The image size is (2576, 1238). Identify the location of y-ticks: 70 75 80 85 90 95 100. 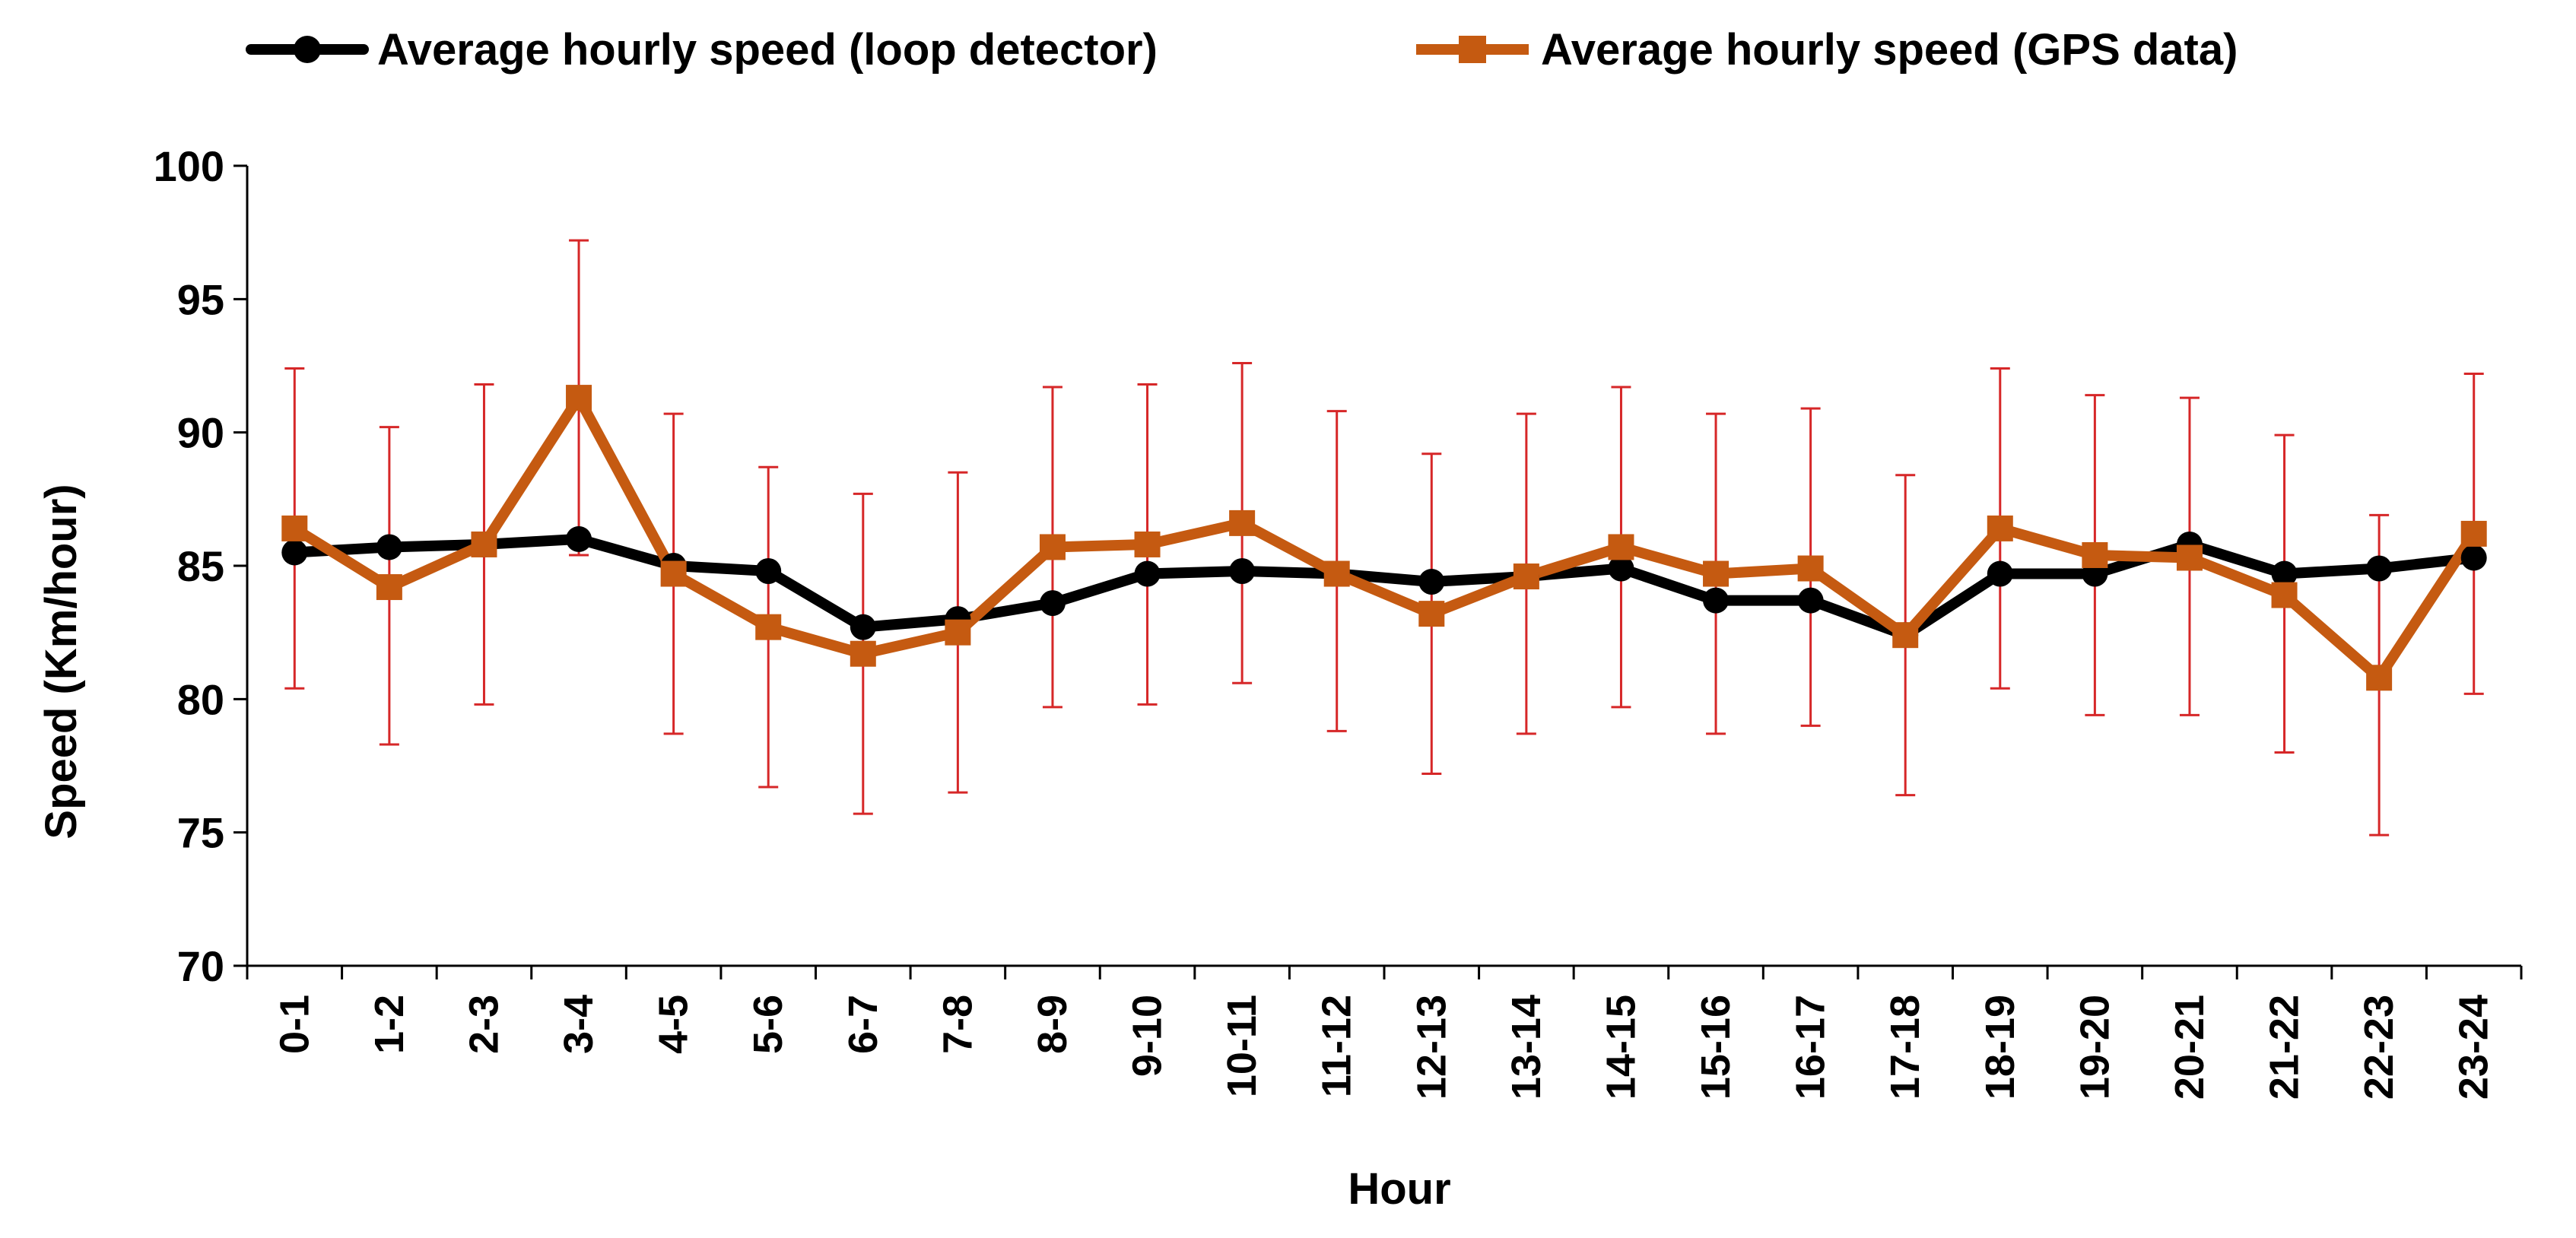
(200, 566).